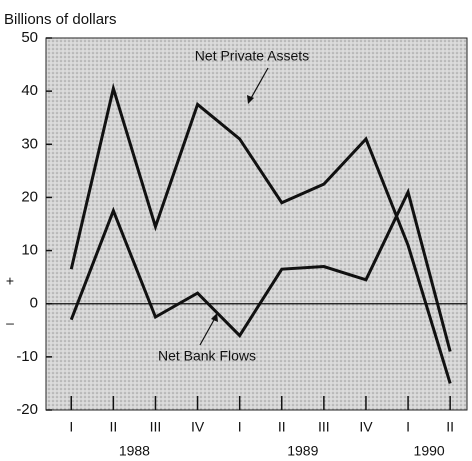 This screenshot has width=472, height=461. I want to click on sign-label: +, so click(10, 280).